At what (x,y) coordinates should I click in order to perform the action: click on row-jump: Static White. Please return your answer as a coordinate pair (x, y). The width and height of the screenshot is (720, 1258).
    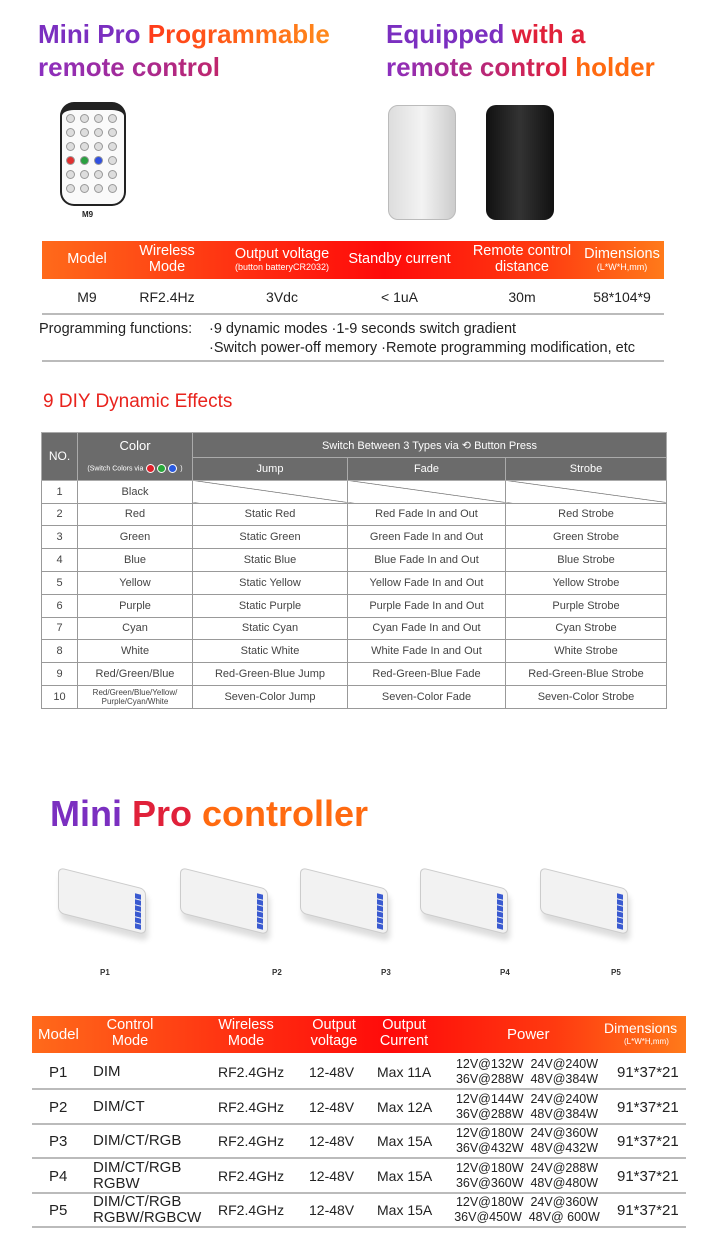
    Looking at the image, I should click on (270, 651).